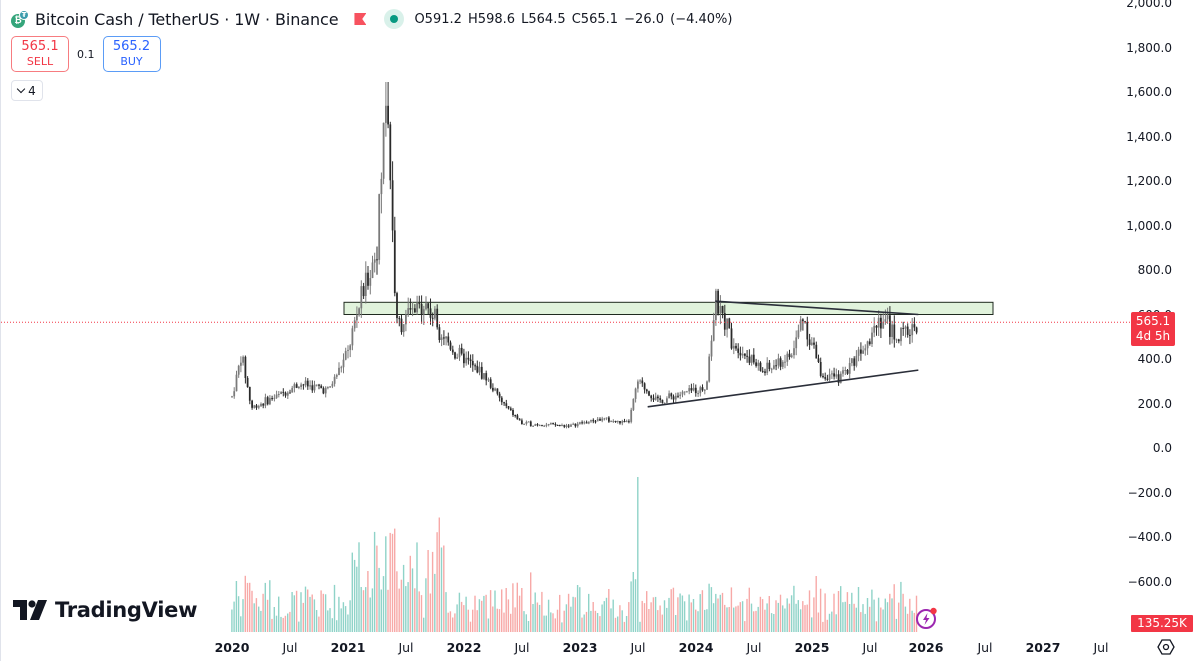 The width and height of the screenshot is (1200, 661). Describe the element at coordinates (783, 388) in the screenshot. I see `ascending-trendline` at that location.